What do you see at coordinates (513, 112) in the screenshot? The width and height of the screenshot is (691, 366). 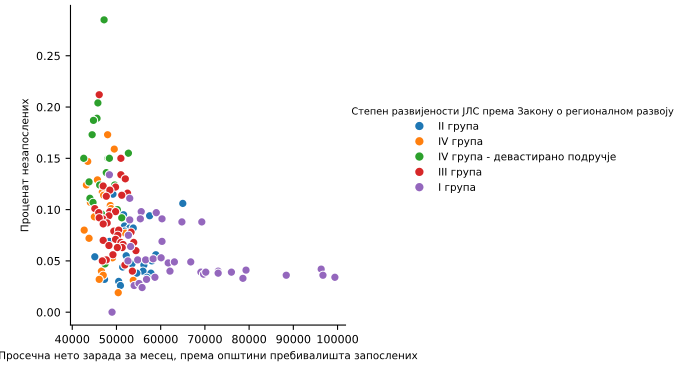 I see `legend-title: Степен развијености ЈЛС према Закону о регионалном развоју` at bounding box center [513, 112].